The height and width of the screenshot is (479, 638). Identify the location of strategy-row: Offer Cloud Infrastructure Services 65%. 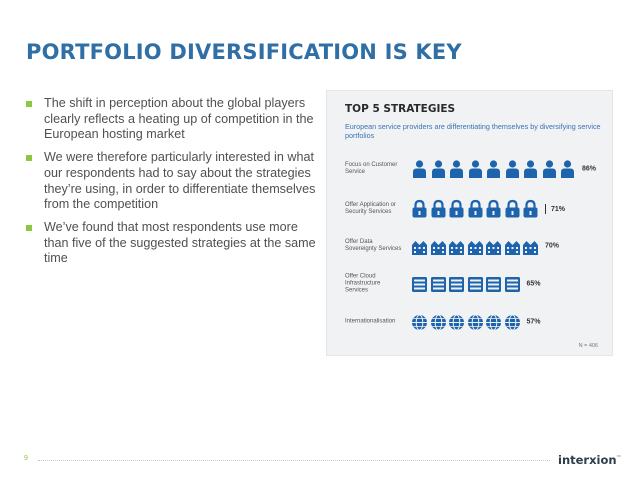
(477, 284).